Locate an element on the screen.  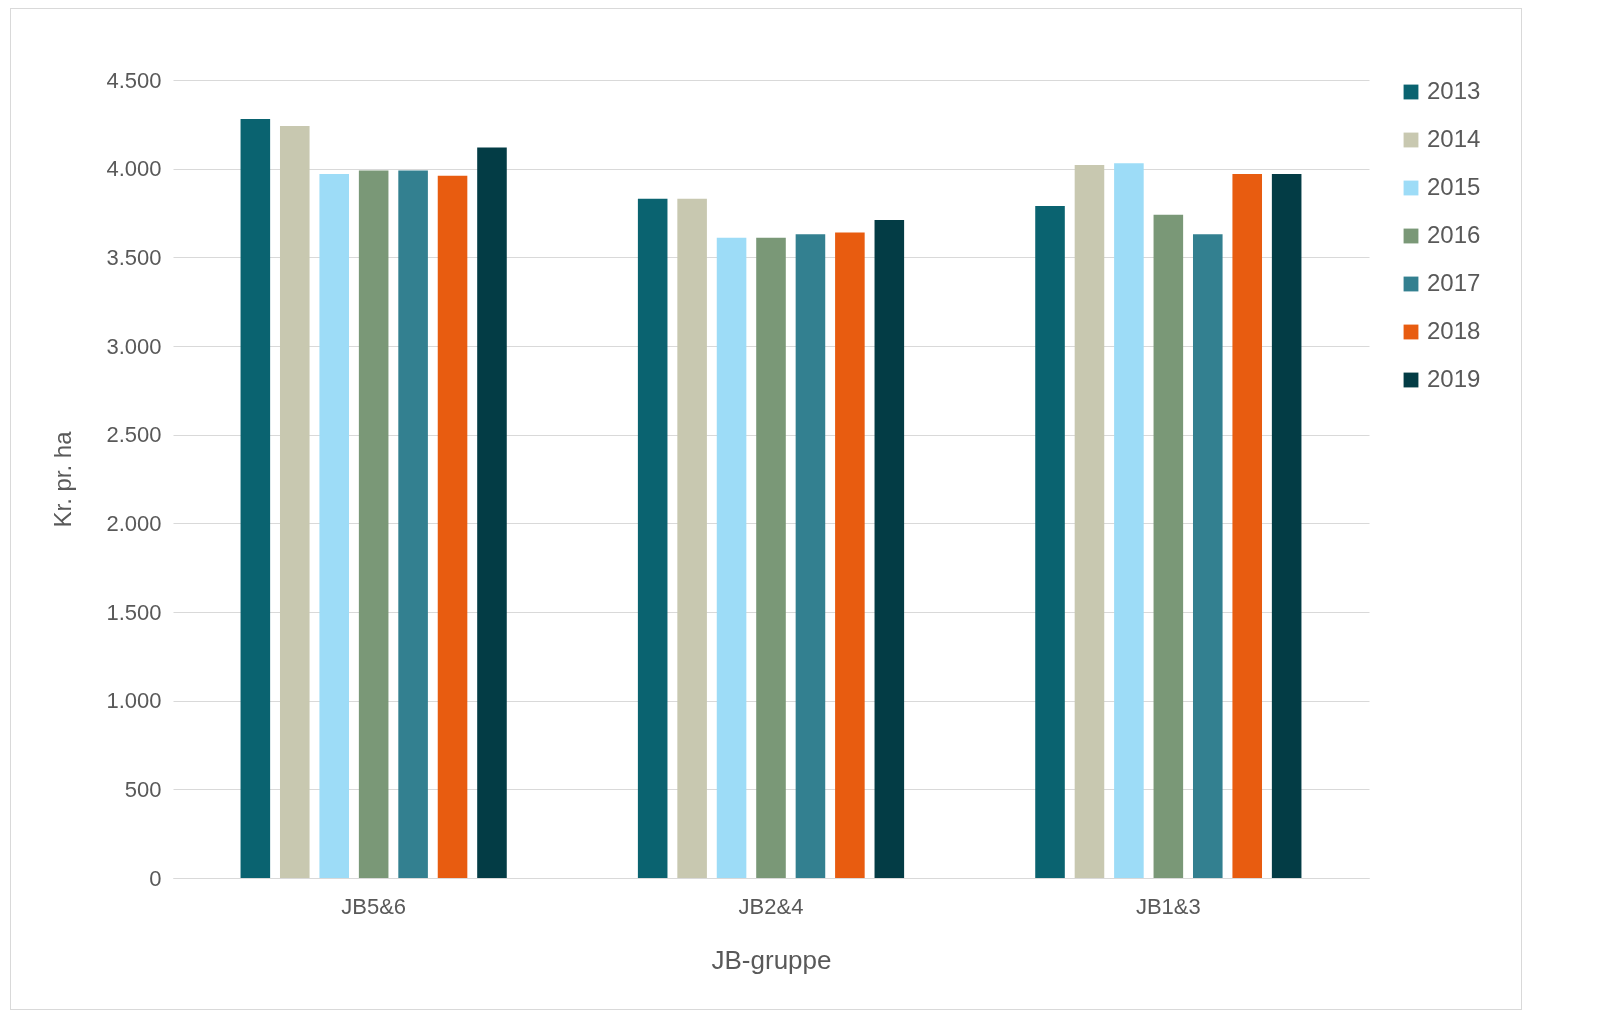
y-axis-title: Kr. pr. ha is located at coordinates (63, 479).